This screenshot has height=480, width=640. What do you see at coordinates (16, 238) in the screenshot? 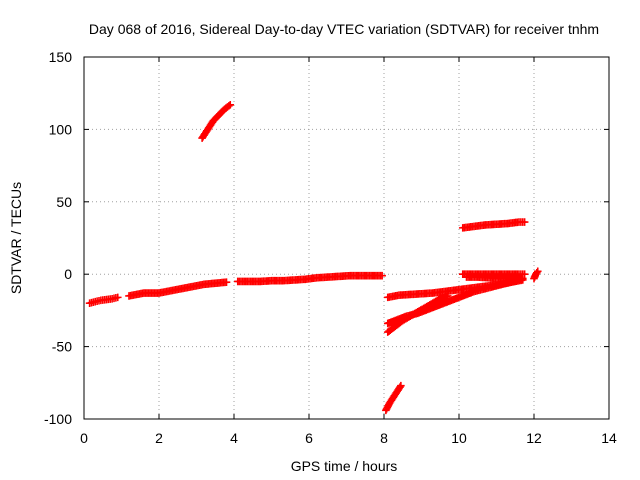
I see `y-axis-label: SDTVAR / TECUs` at bounding box center [16, 238].